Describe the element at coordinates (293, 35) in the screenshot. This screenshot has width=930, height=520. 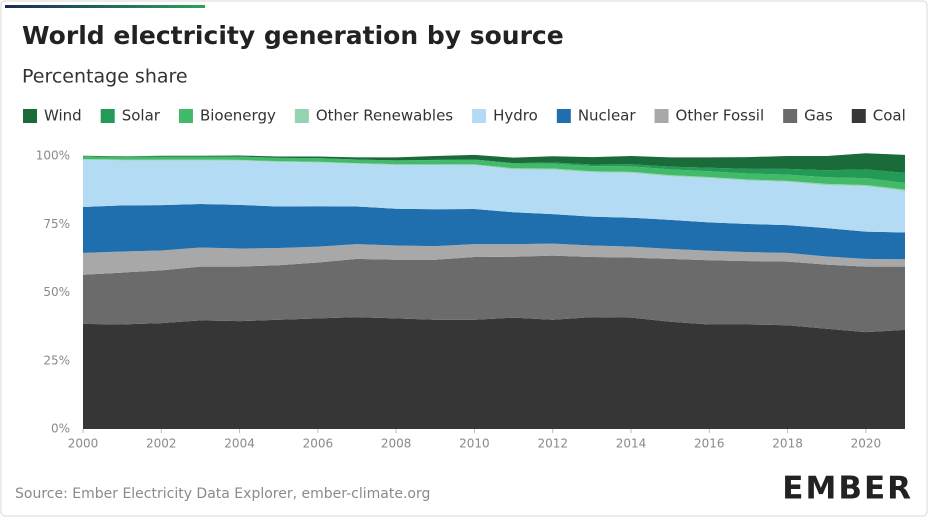
I see `chart-title: World electricity generation by source` at that location.